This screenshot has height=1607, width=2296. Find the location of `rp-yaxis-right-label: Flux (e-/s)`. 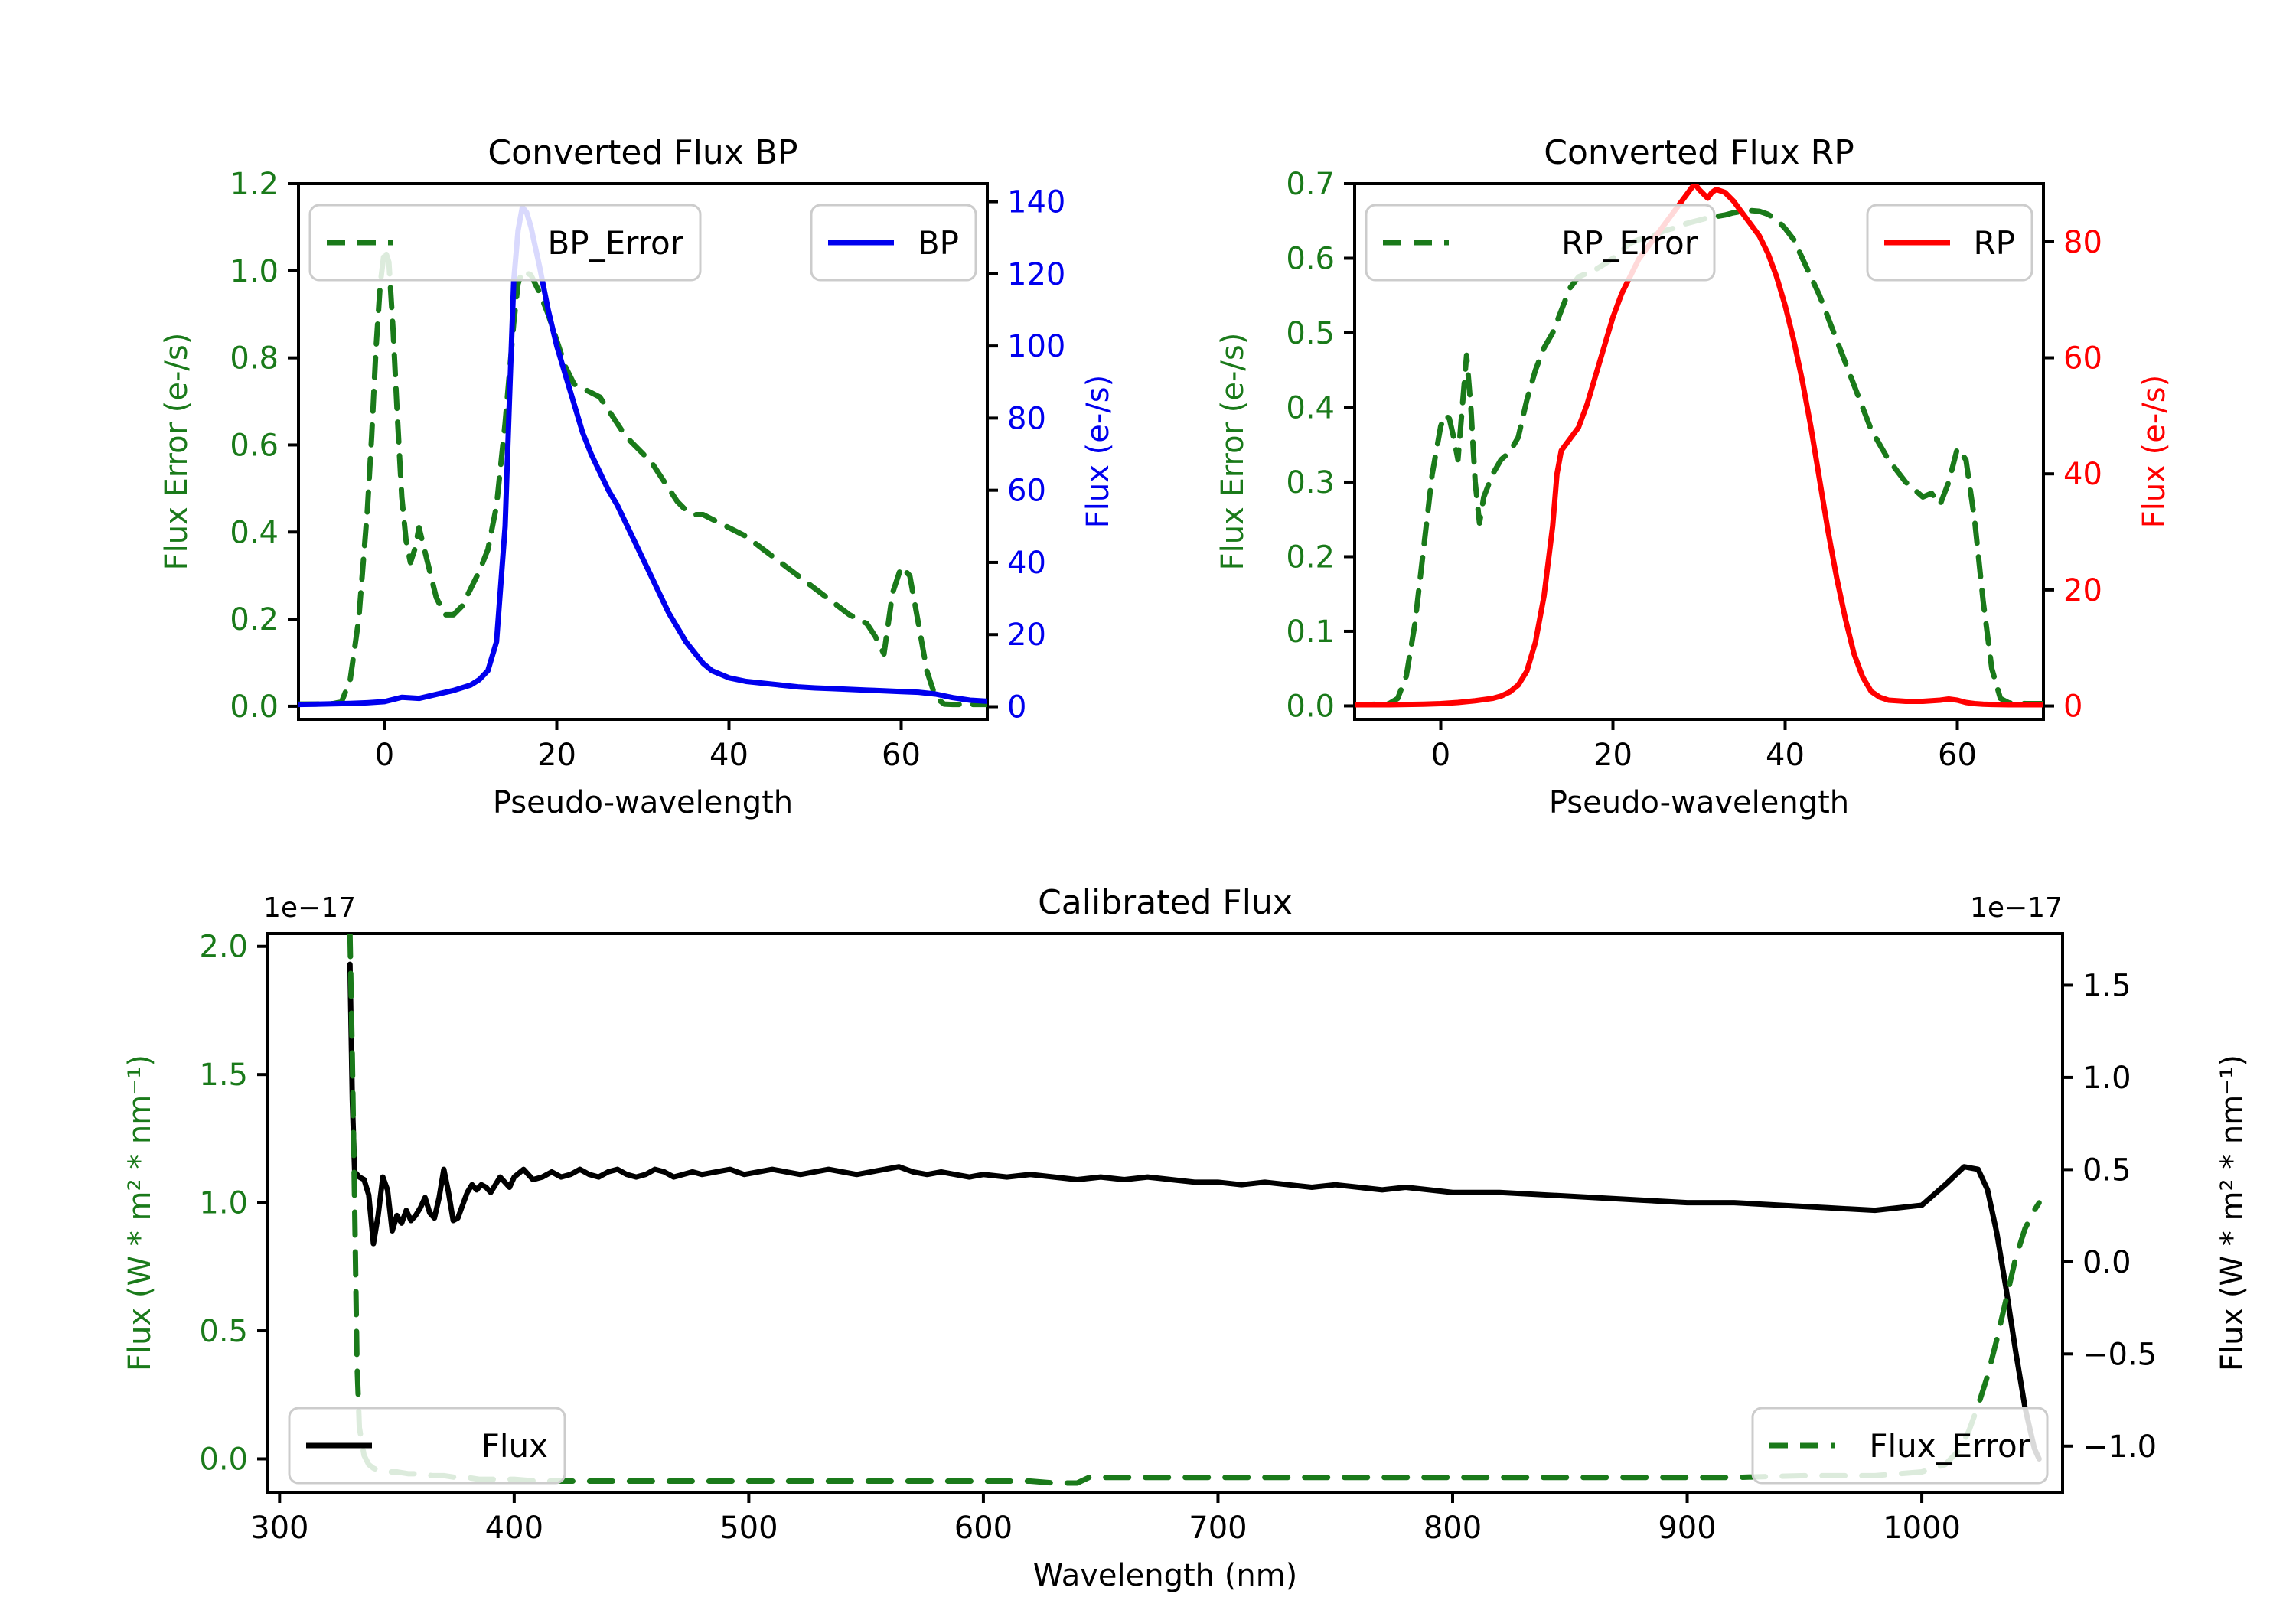

rp-yaxis-right-label: Flux (e-/s) is located at coordinates (2154, 451).